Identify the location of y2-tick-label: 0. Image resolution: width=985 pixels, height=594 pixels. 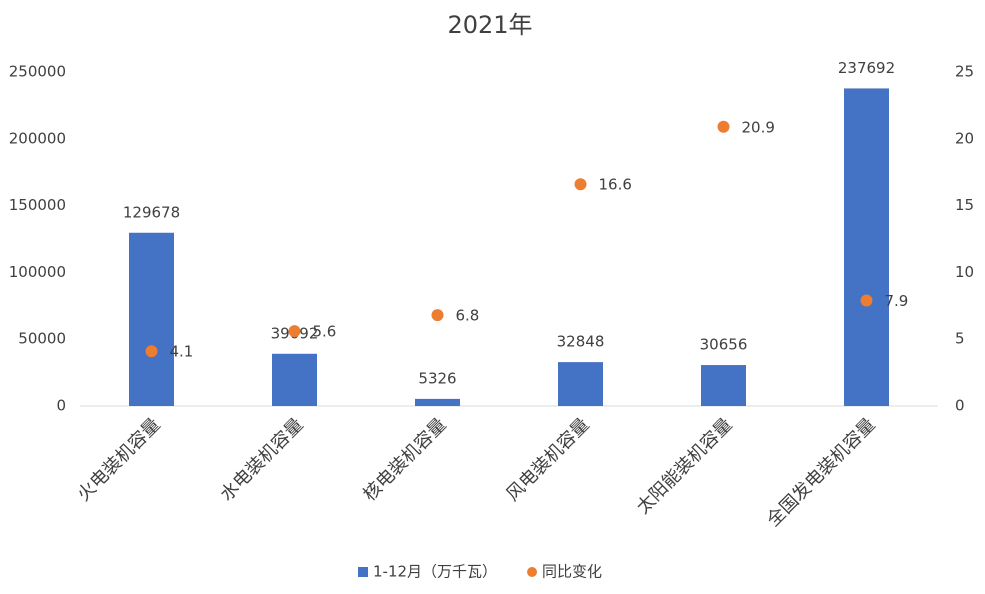
(960, 406).